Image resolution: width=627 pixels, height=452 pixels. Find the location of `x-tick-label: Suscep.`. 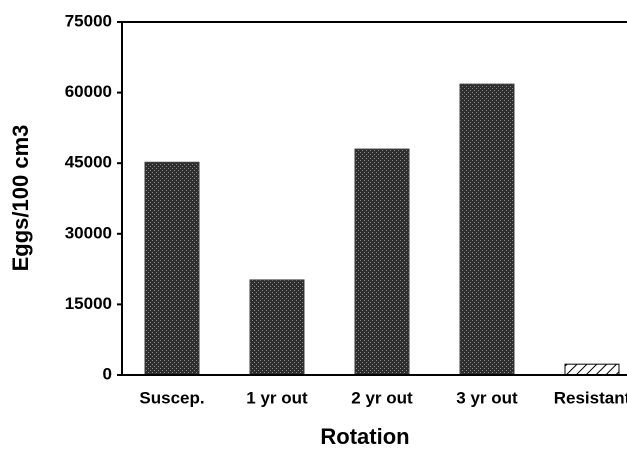

x-tick-label: Suscep. is located at coordinates (171, 397).